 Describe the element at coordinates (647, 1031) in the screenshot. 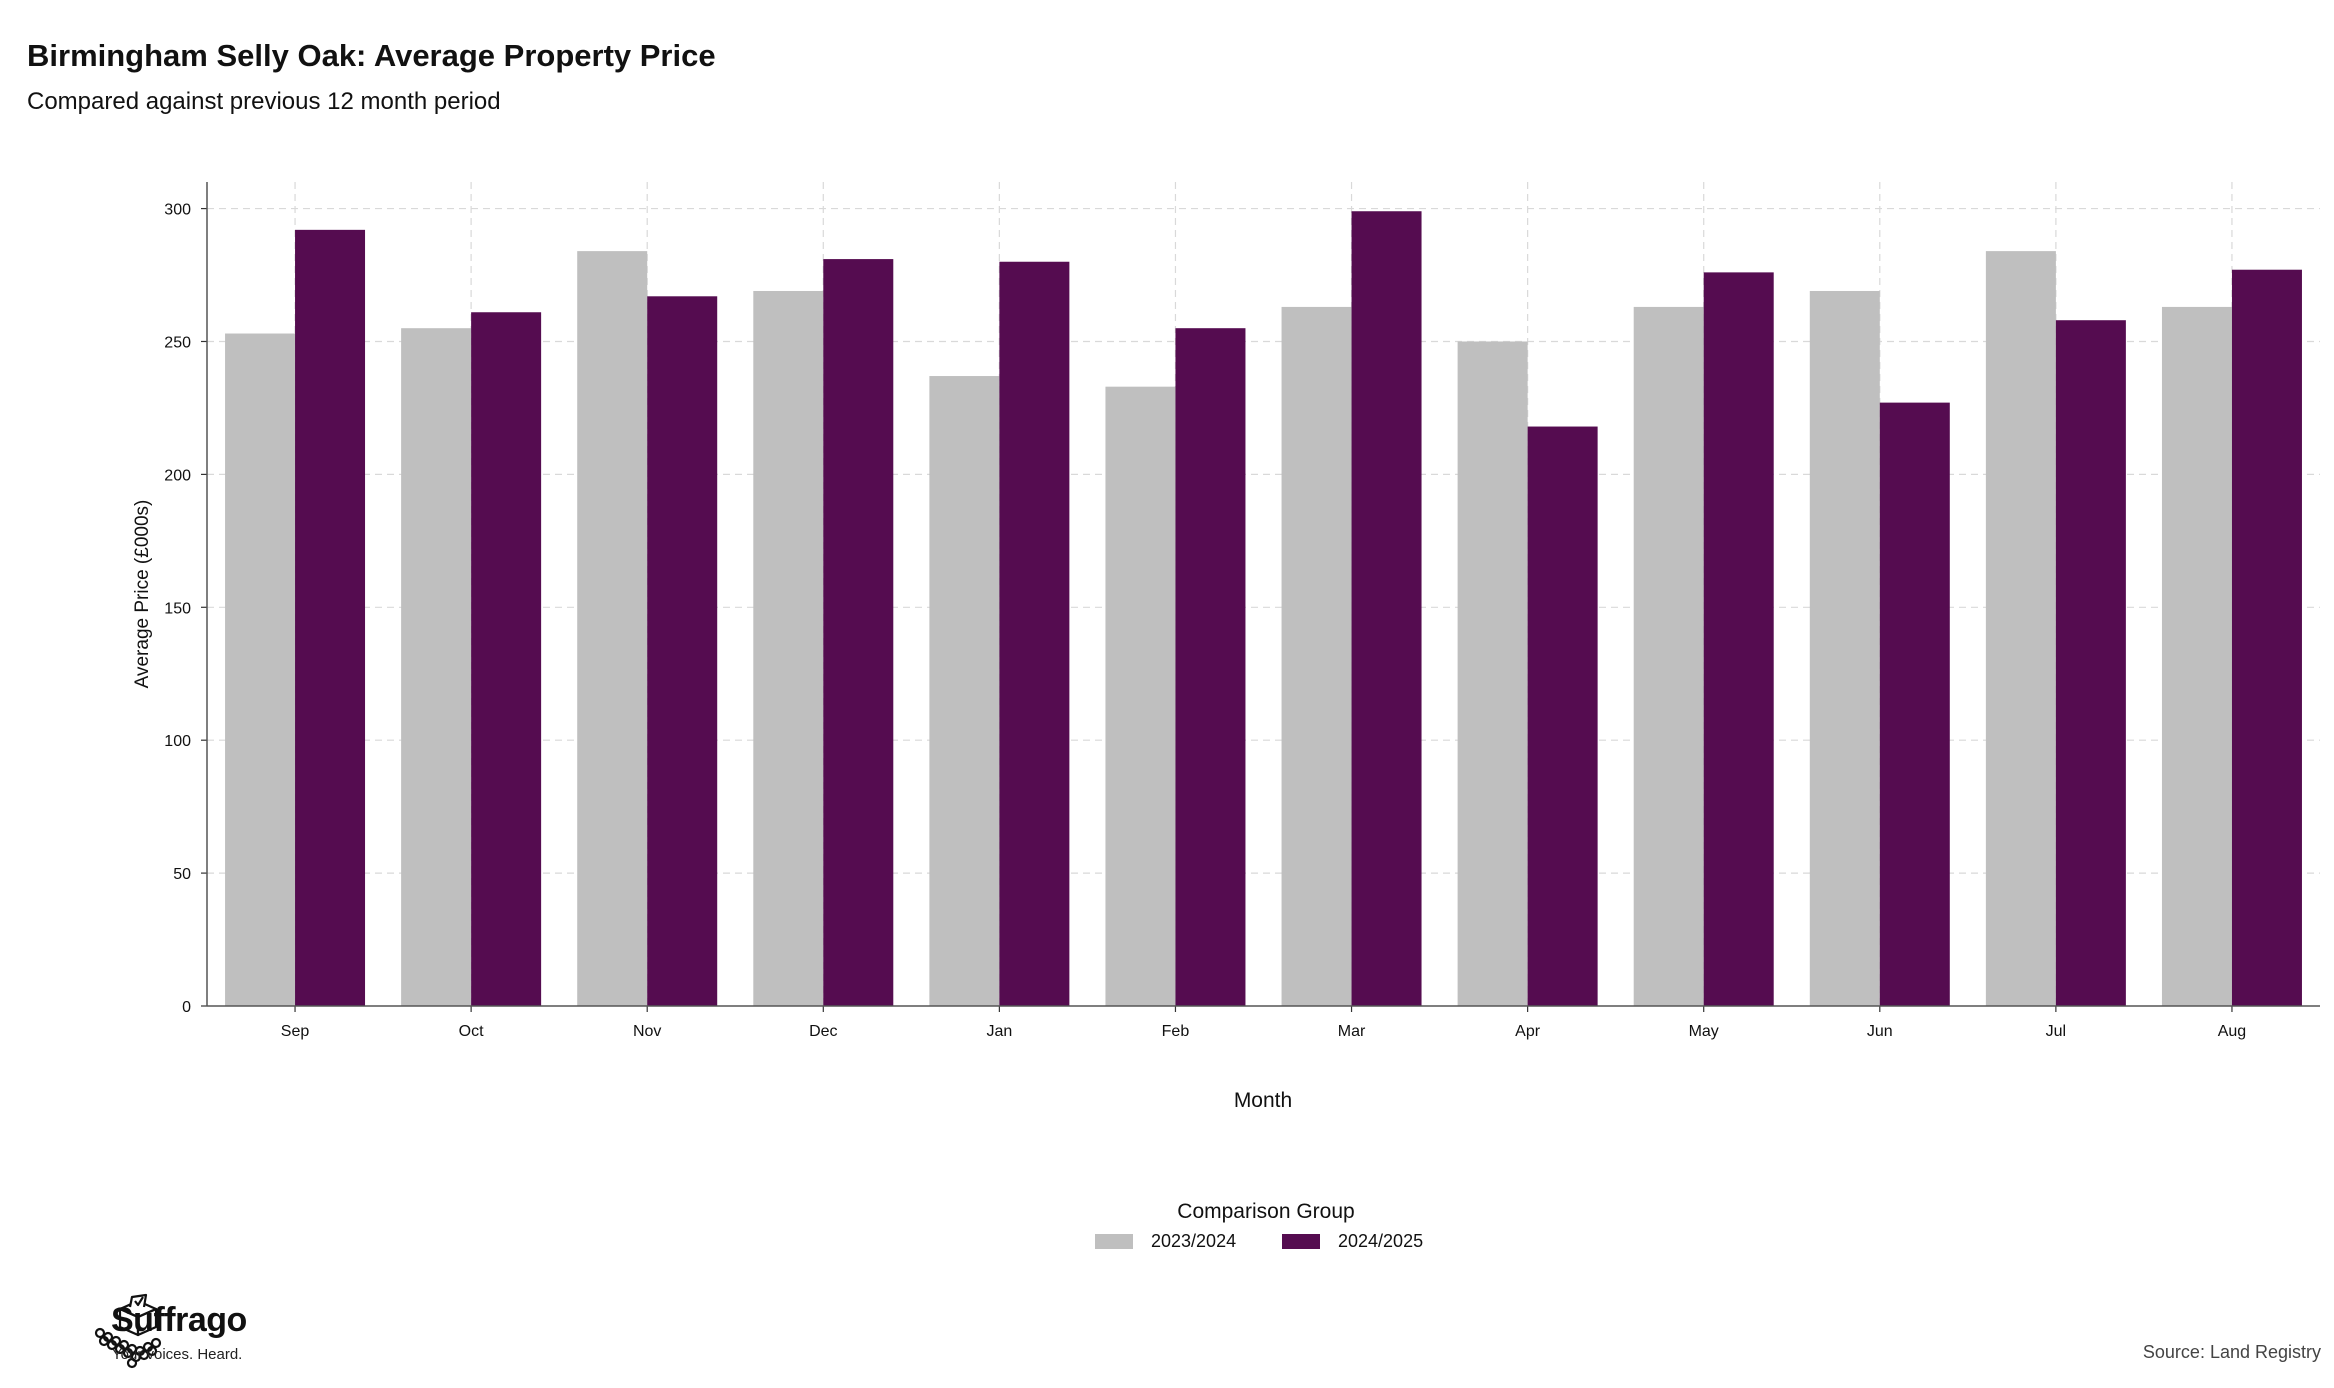

I see `x-tick-label: Nov` at that location.